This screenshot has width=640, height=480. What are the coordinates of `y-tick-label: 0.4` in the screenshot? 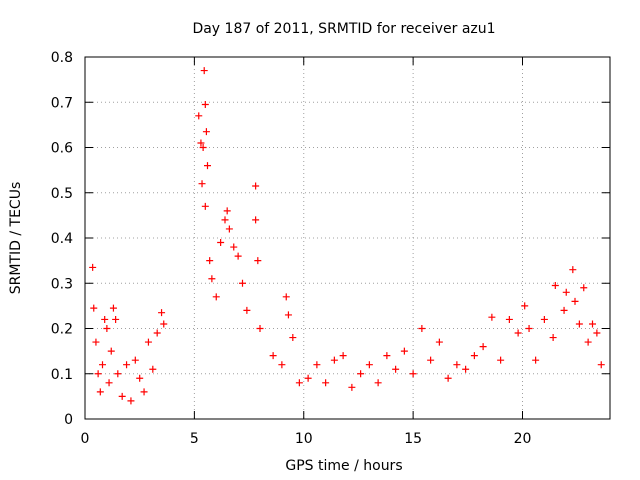 It's located at (62, 239).